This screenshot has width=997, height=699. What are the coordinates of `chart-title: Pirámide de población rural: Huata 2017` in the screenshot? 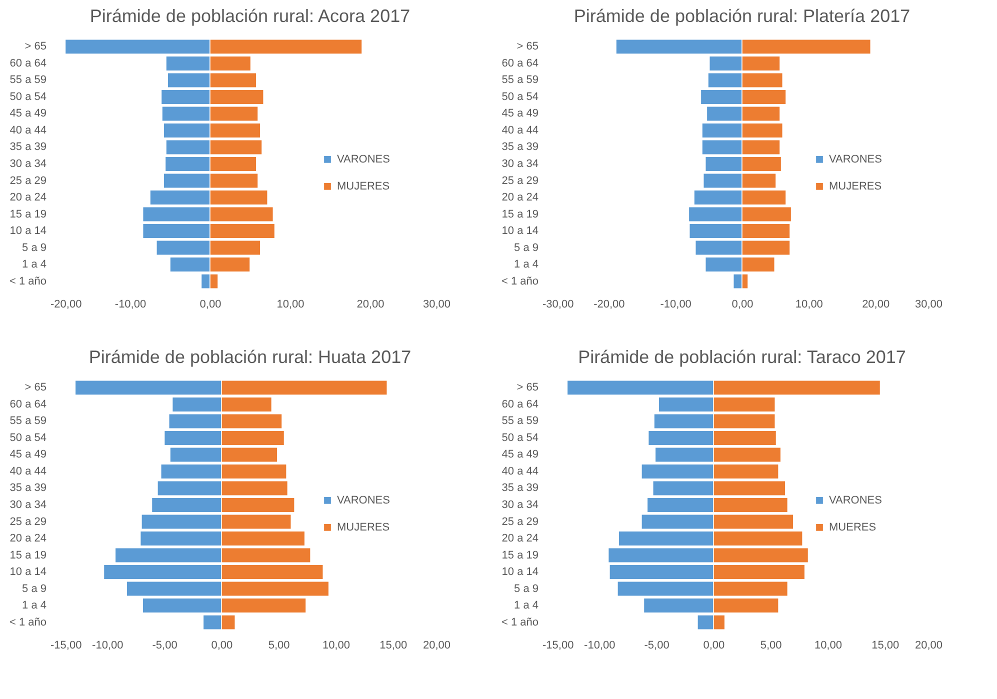 It's located at (250, 357).